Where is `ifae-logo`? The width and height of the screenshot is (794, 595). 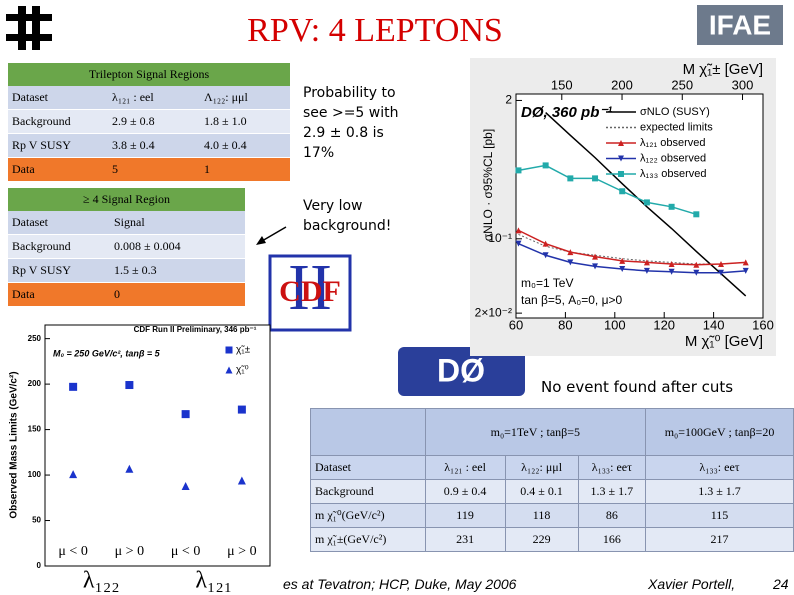
ifae-logo is located at coordinates (740, 25).